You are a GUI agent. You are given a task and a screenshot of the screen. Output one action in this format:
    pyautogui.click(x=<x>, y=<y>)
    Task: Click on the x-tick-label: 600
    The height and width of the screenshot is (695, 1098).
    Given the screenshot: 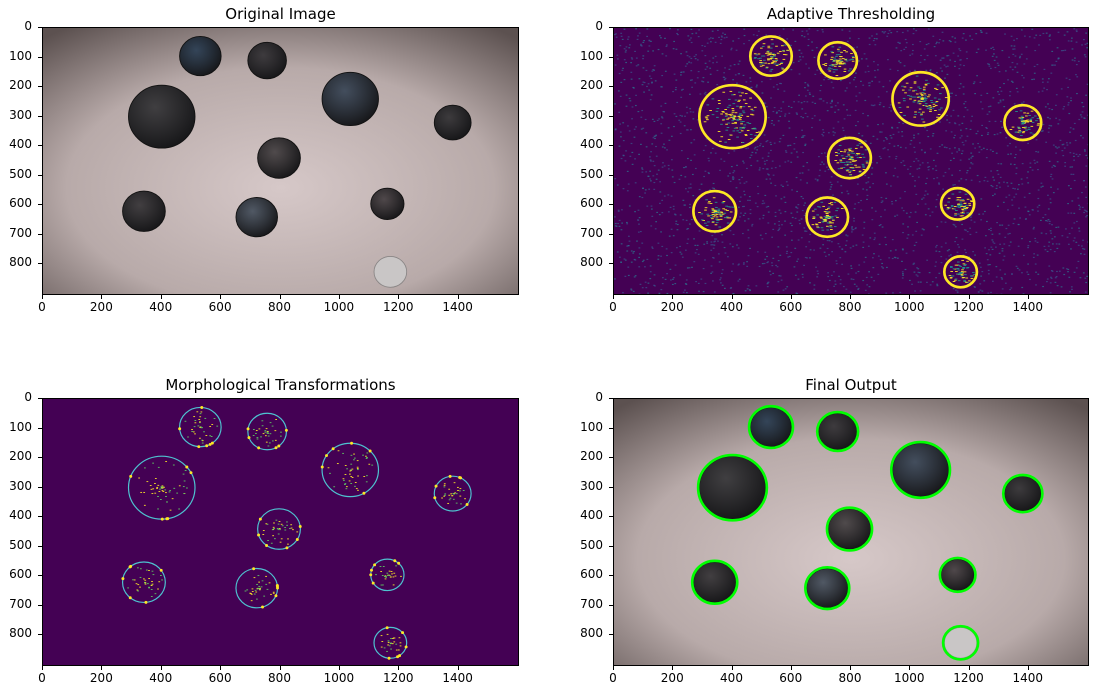 What is the action you would take?
    pyautogui.click(x=220, y=678)
    